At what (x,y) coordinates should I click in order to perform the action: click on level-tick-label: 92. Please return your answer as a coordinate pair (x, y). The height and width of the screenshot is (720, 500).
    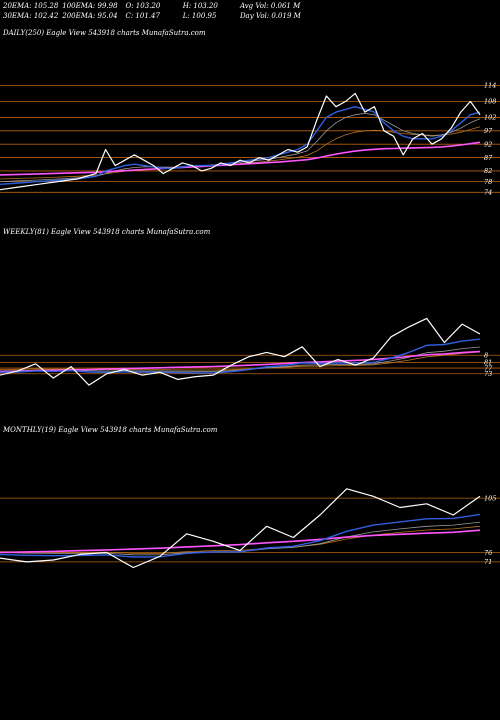
    Looking at the image, I should click on (488, 144).